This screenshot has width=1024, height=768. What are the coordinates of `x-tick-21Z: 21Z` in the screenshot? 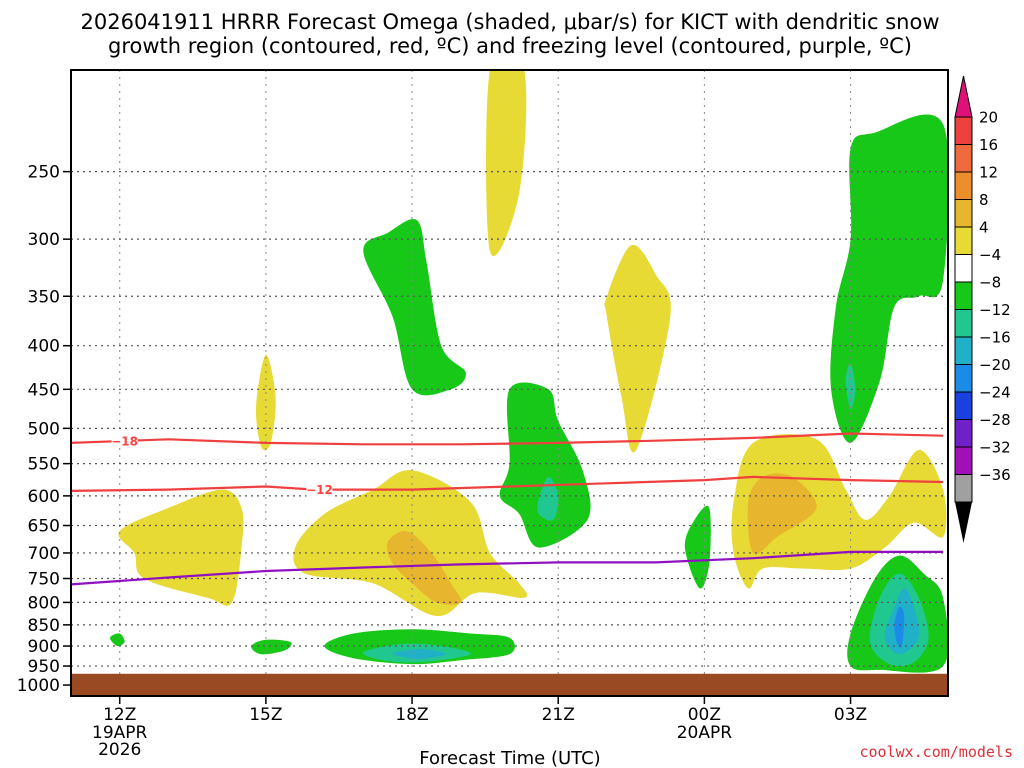 It's located at (558, 715).